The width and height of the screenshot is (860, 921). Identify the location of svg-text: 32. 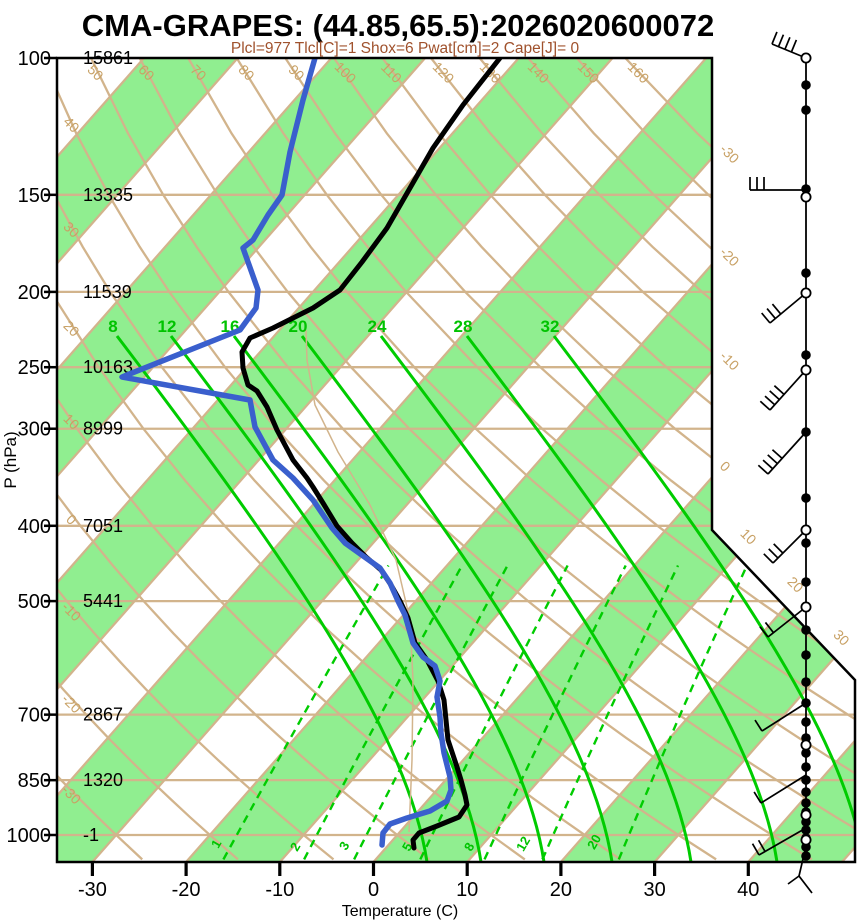
(550, 326).